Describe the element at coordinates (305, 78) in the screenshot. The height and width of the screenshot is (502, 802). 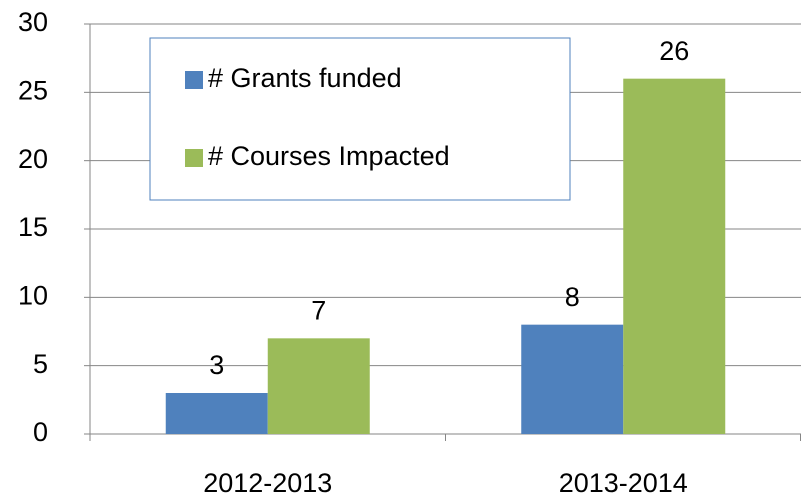
I see `legend-label: # Grants funded` at that location.